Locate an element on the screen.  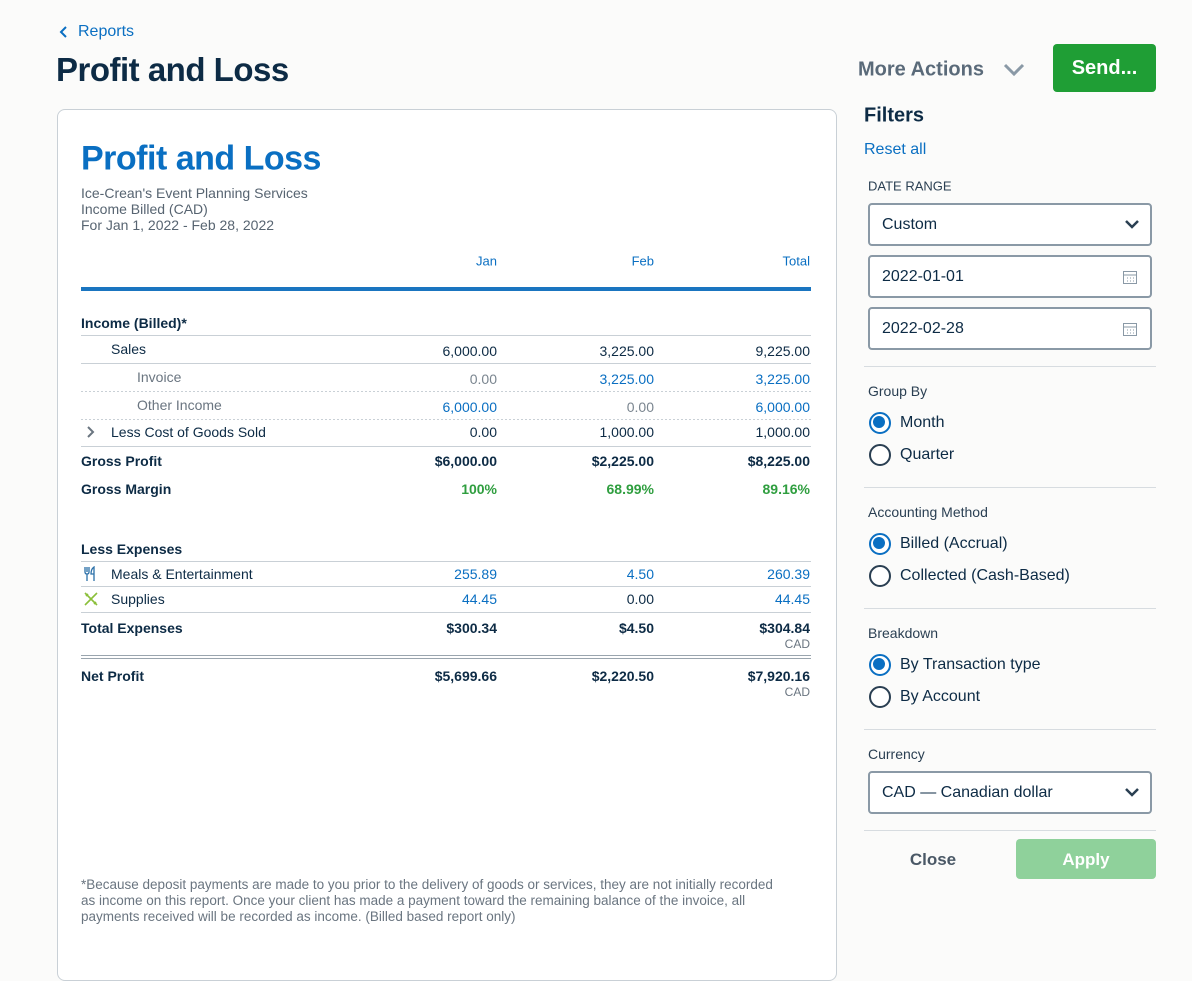
row-value: $300.34 is located at coordinates (471, 628).